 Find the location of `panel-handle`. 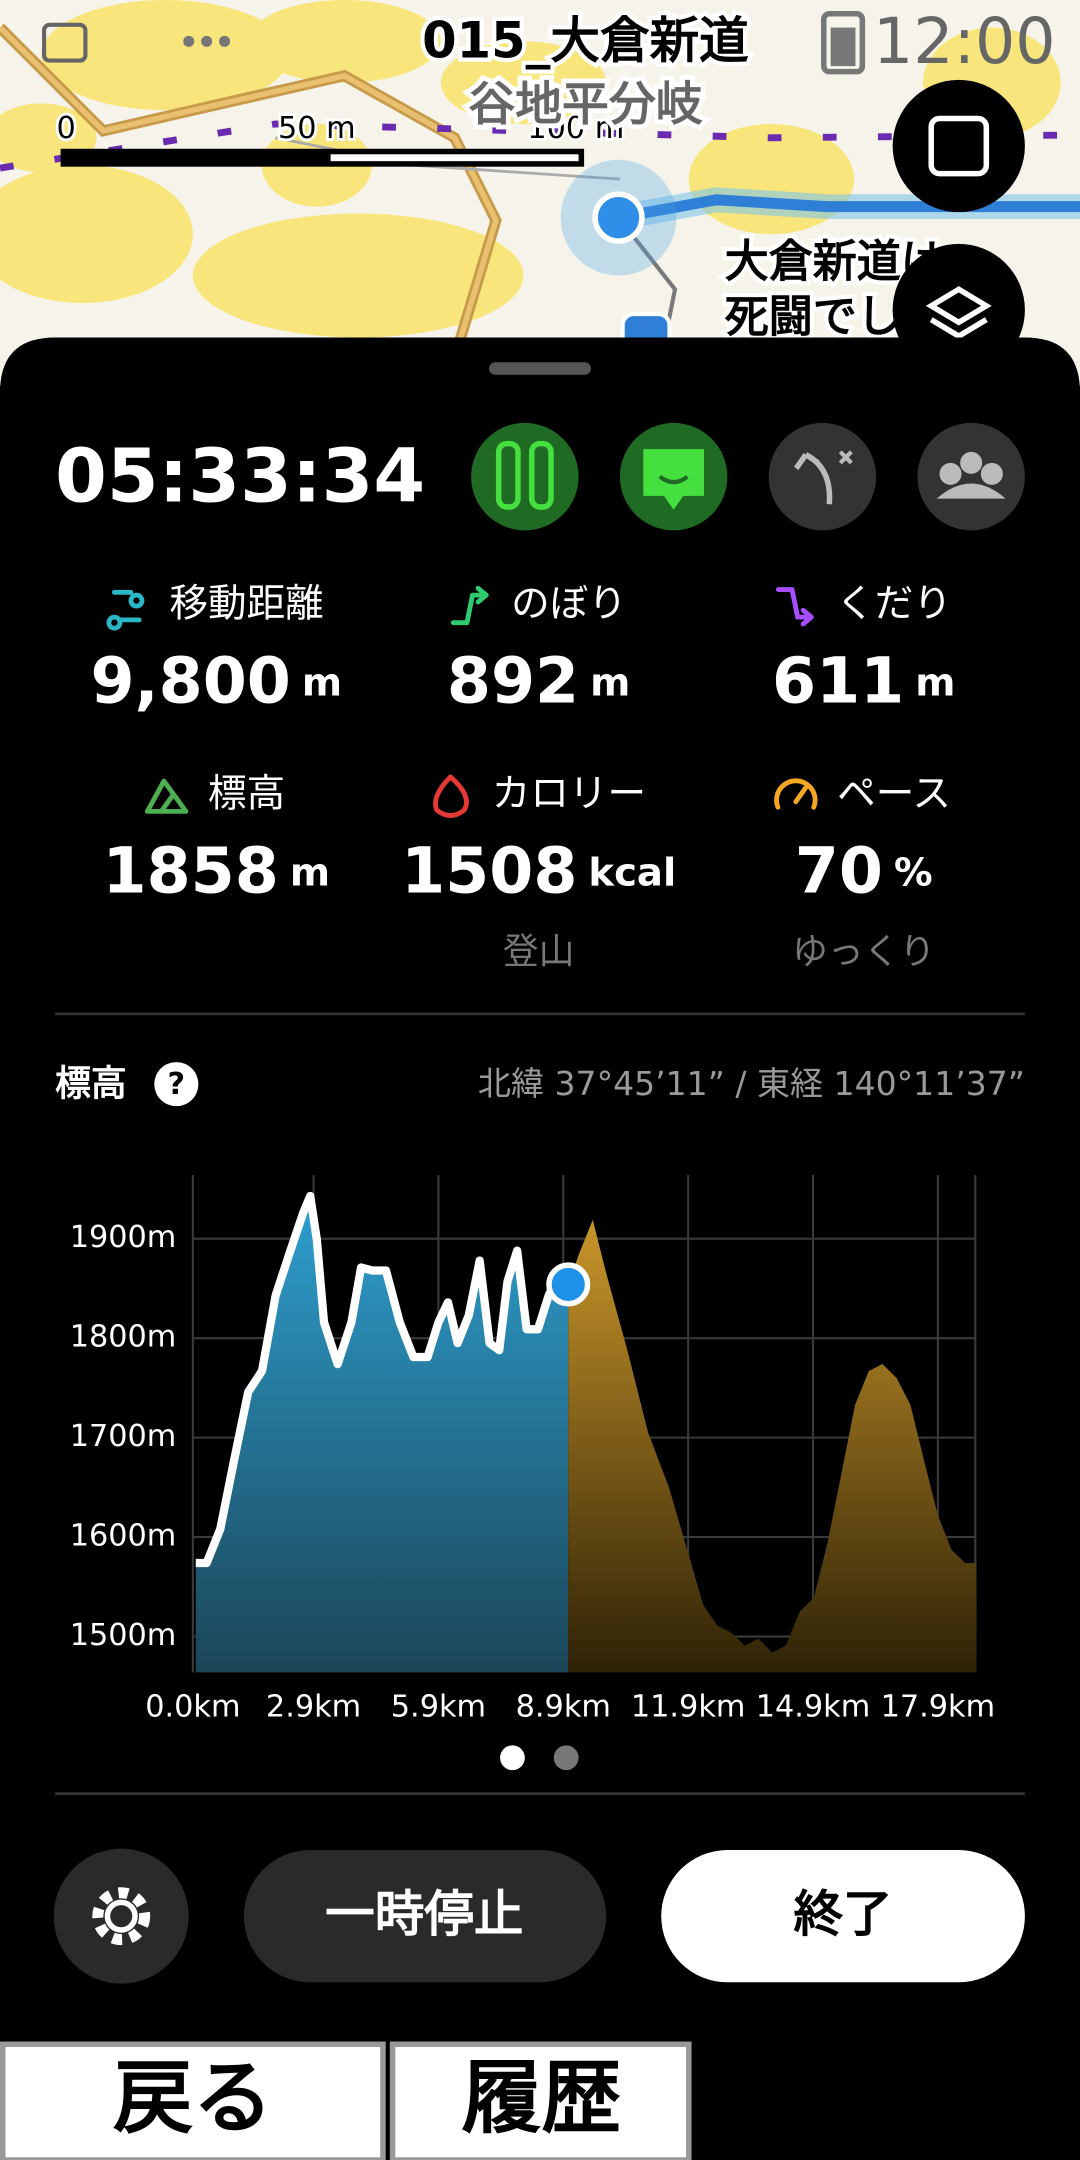

panel-handle is located at coordinates (540, 368).